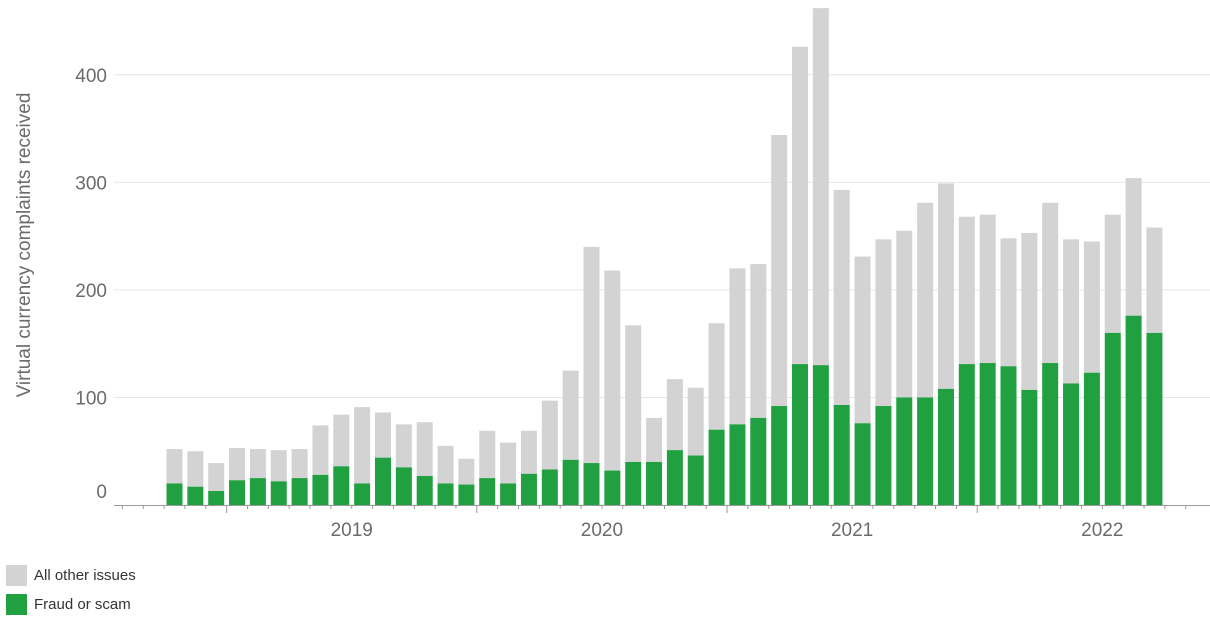 This screenshot has width=1210, height=622. Describe the element at coordinates (82, 604) in the screenshot. I see `legend-label-fraud: Fraud or scam` at that location.